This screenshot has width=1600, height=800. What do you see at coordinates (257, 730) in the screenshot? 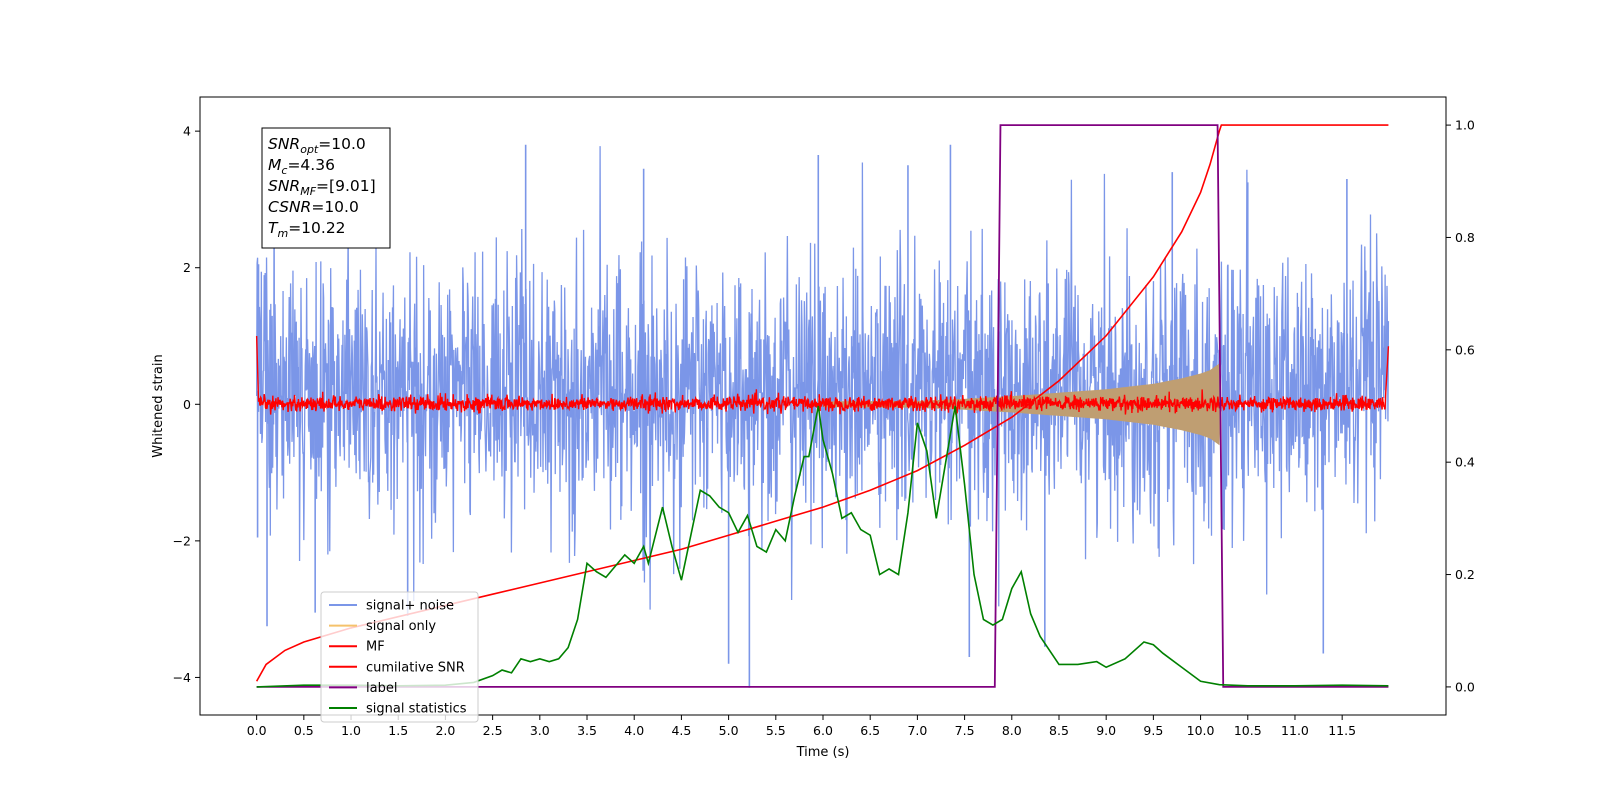
I see `x-tick-label: 0.0` at bounding box center [257, 730].